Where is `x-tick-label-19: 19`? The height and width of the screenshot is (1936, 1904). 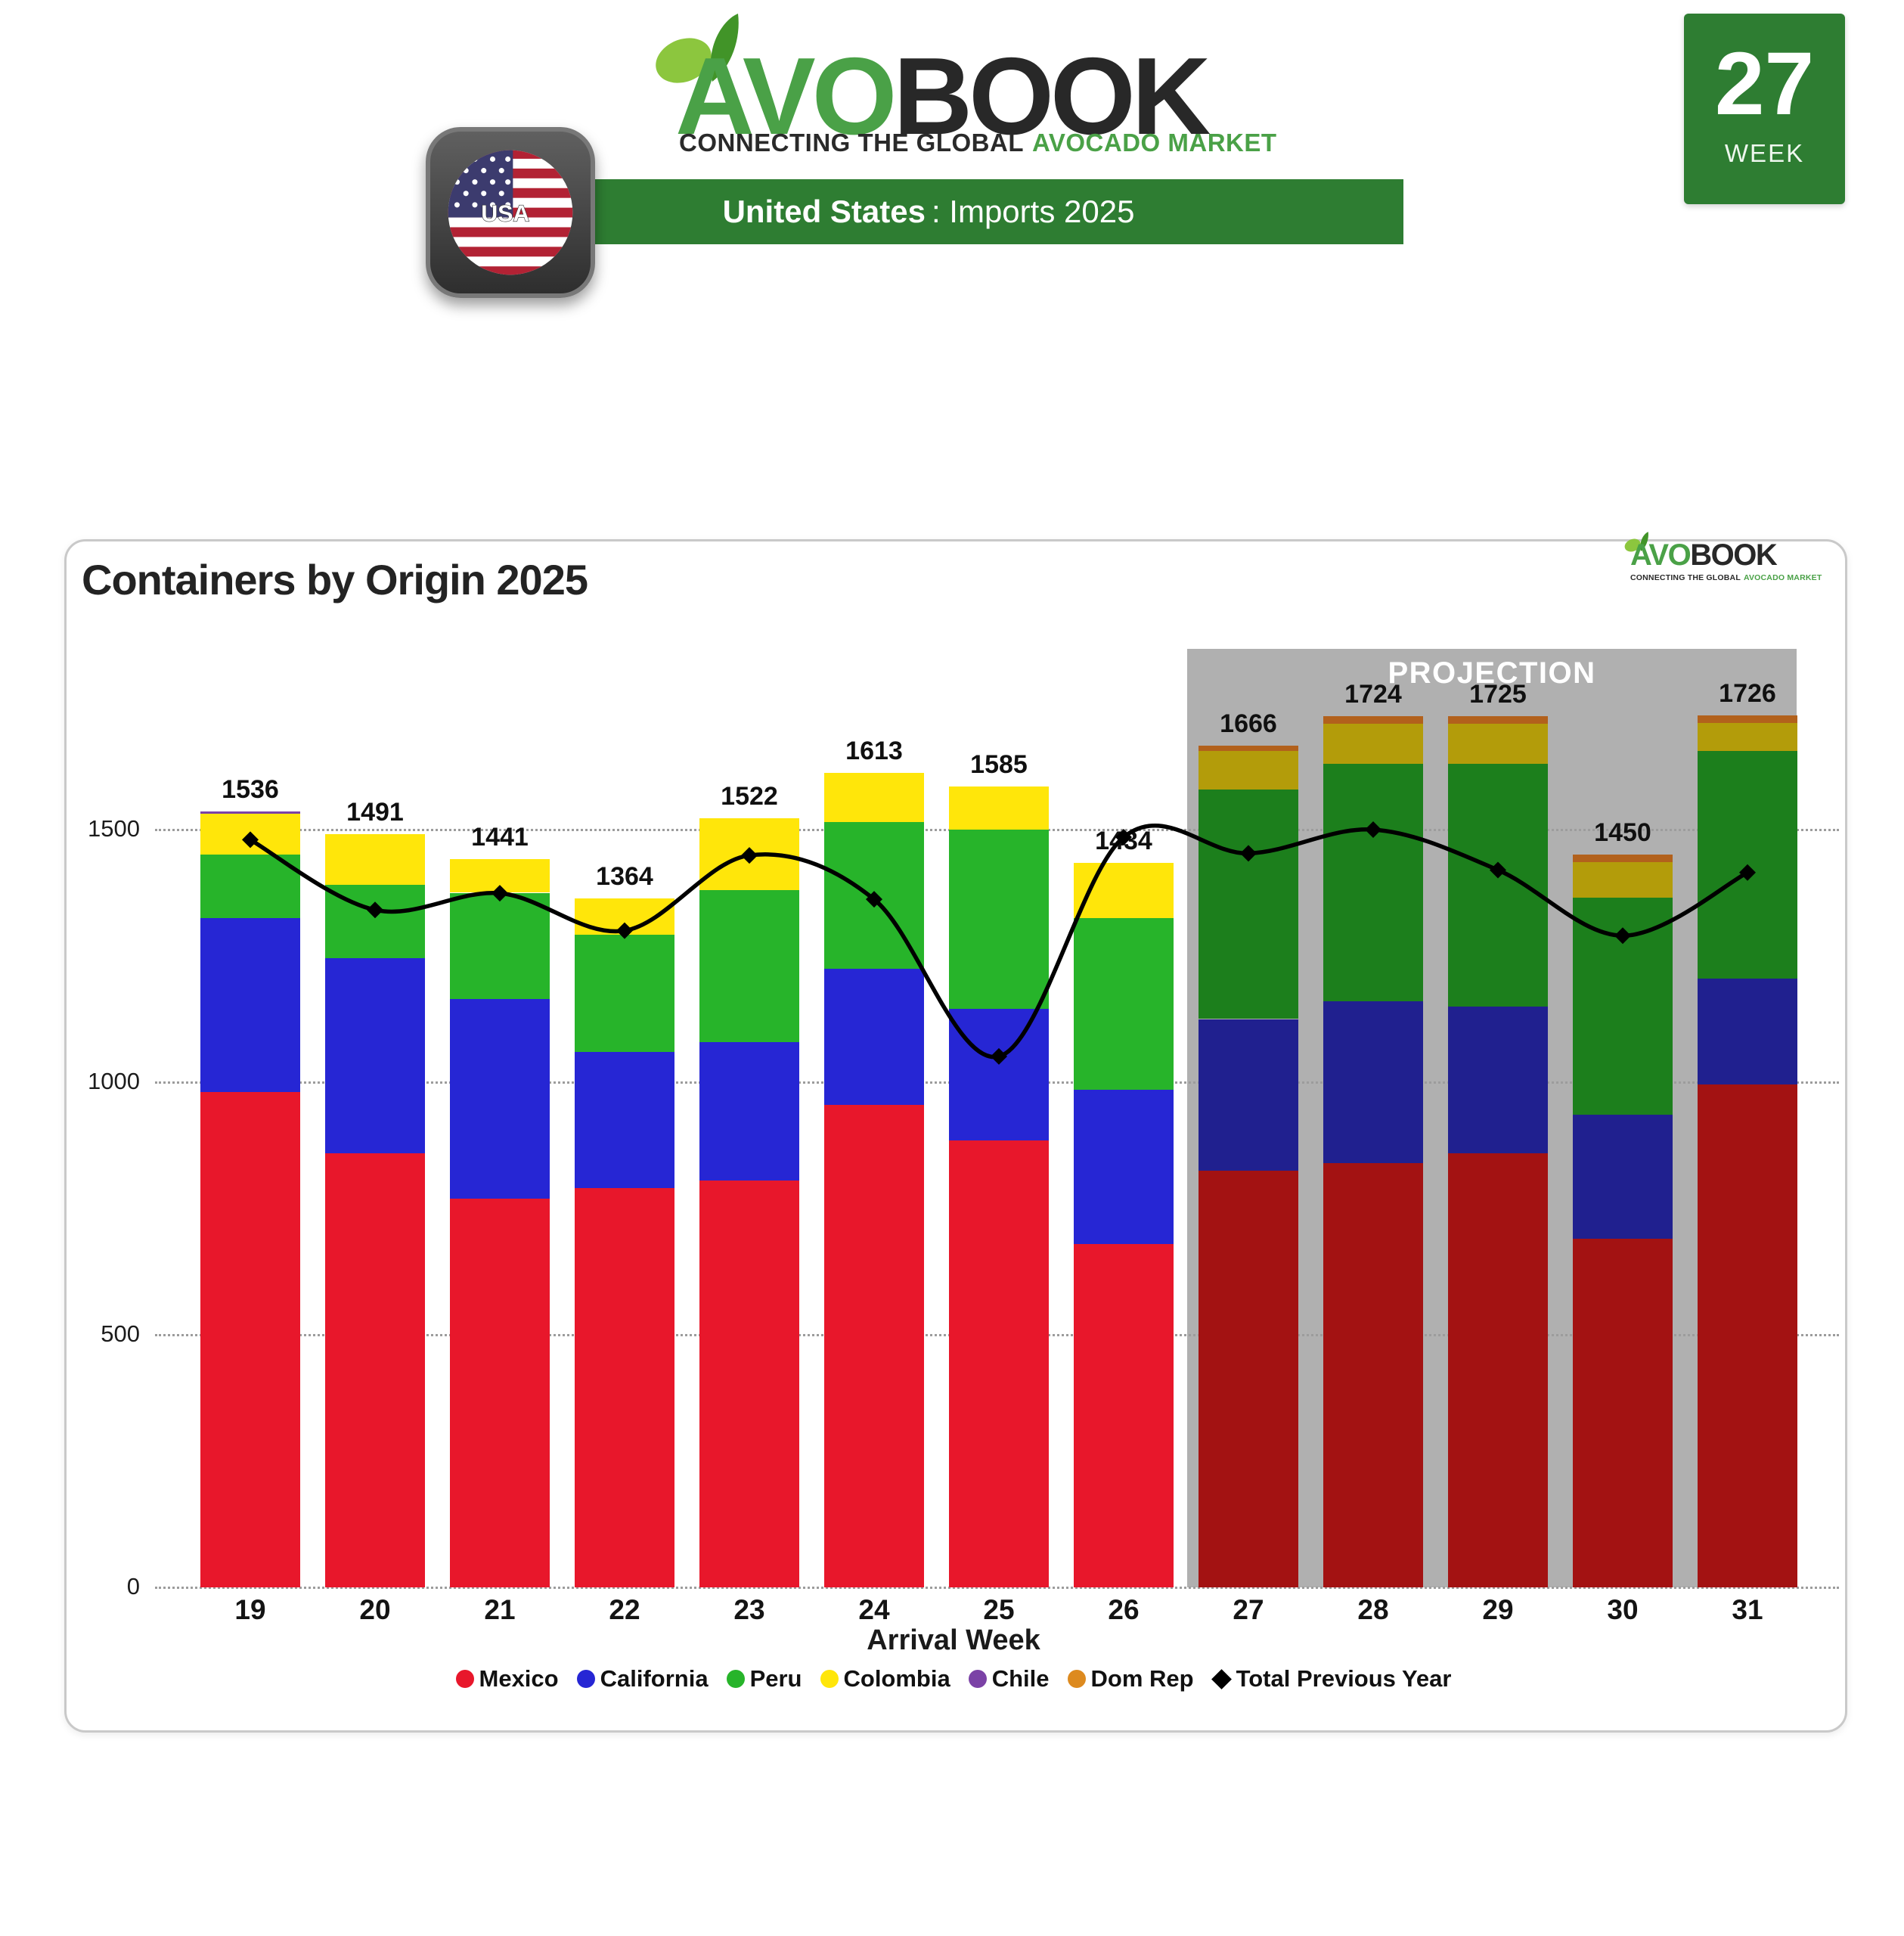
x-tick-label-19: 19 is located at coordinates (250, 1609).